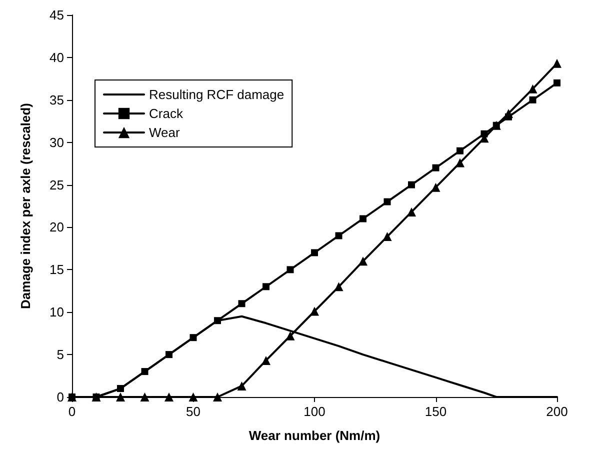  I want to click on x-tick-label: 0, so click(72, 411).